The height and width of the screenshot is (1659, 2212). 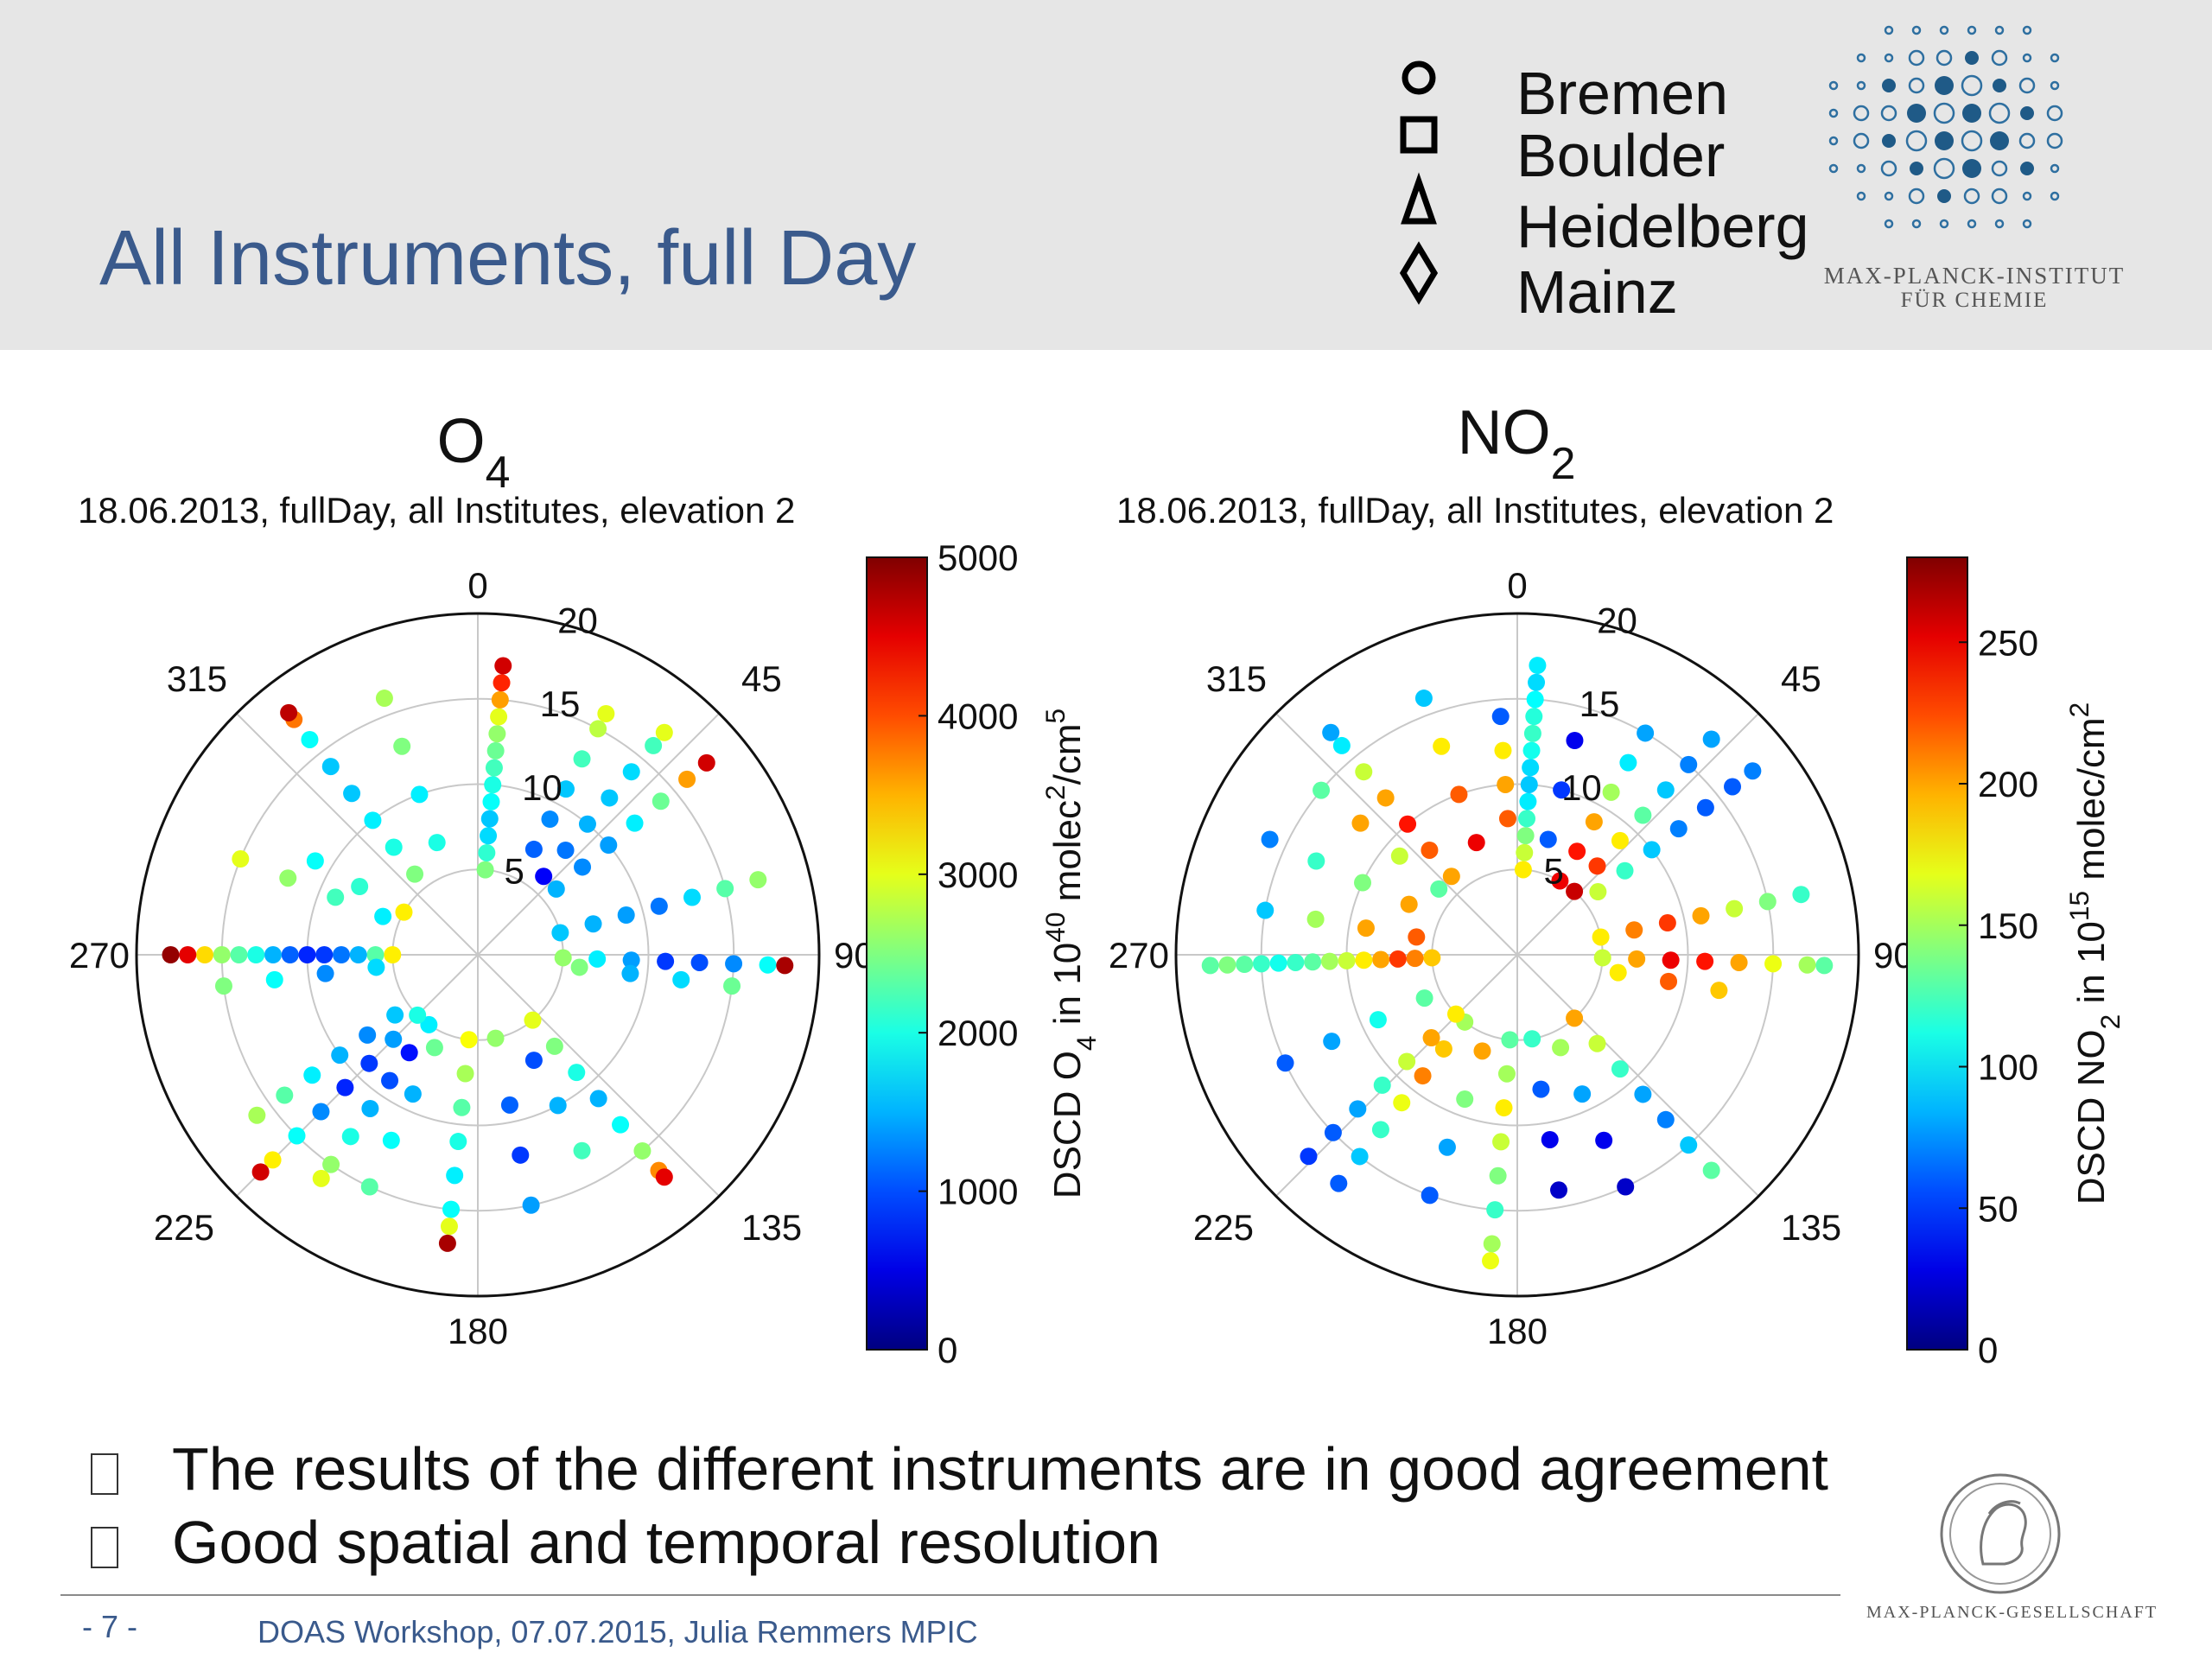 What do you see at coordinates (1419, 182) in the screenshot?
I see `marker-legend-icons` at bounding box center [1419, 182].